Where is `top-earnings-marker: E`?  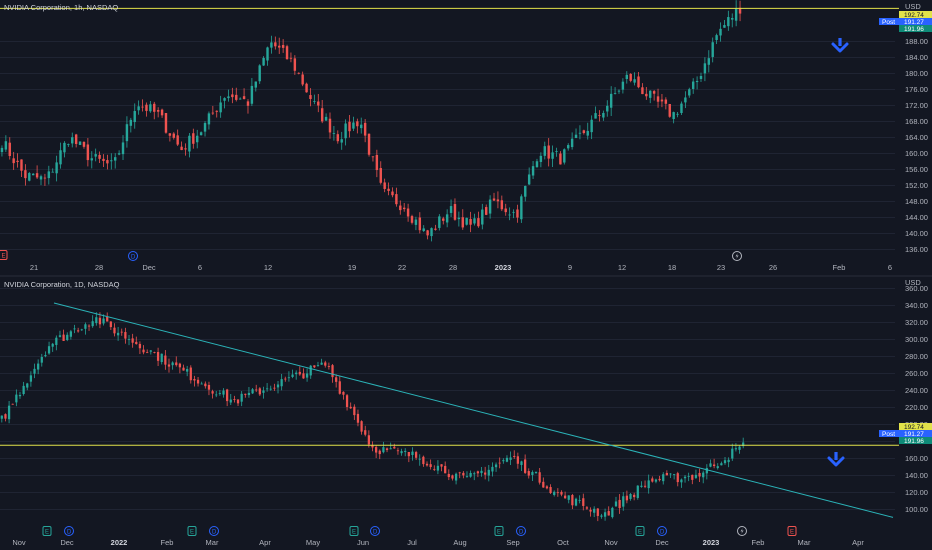
top-earnings-marker: E is located at coordinates (4, 255).